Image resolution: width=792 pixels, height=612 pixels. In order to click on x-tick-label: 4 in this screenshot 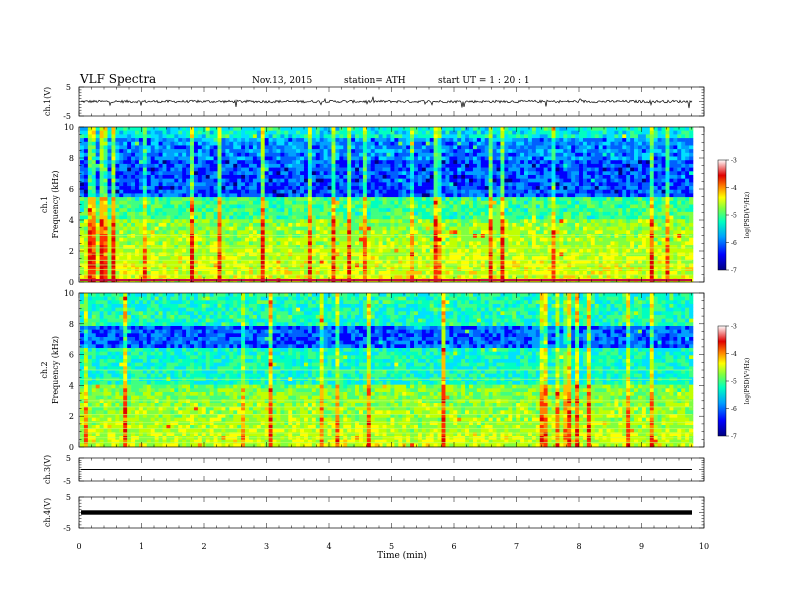, I will do `click(328, 546)`.